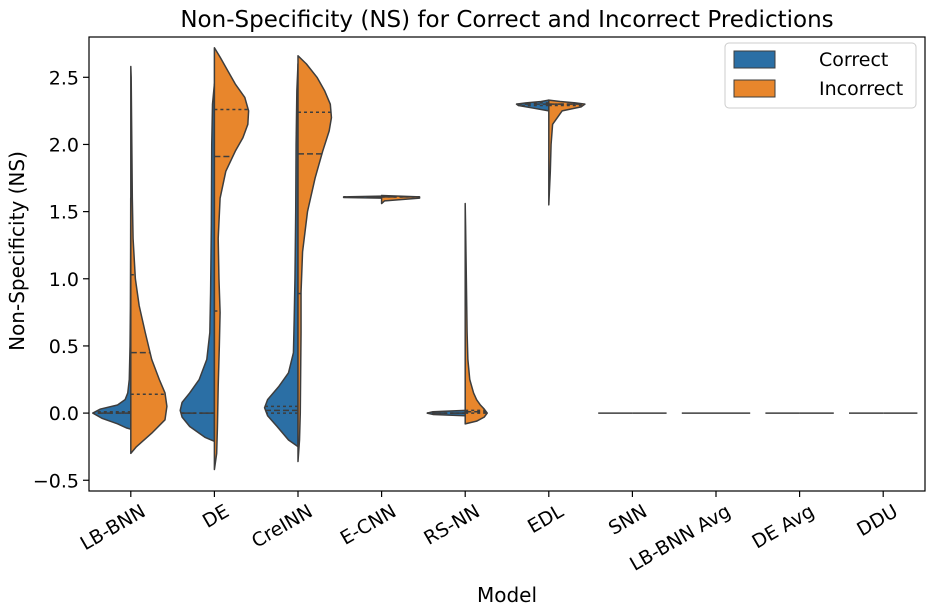  I want to click on violin-incorrect-creinn, so click(315, 259).